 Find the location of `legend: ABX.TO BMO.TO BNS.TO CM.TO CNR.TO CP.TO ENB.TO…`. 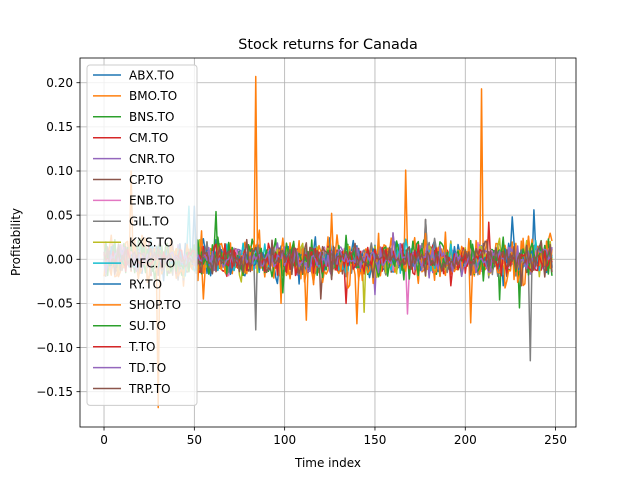

legend: ABX.TO BMO.TO BNS.TO CM.TO CNR.TO CP.TO ENB.TO… is located at coordinates (142, 235).